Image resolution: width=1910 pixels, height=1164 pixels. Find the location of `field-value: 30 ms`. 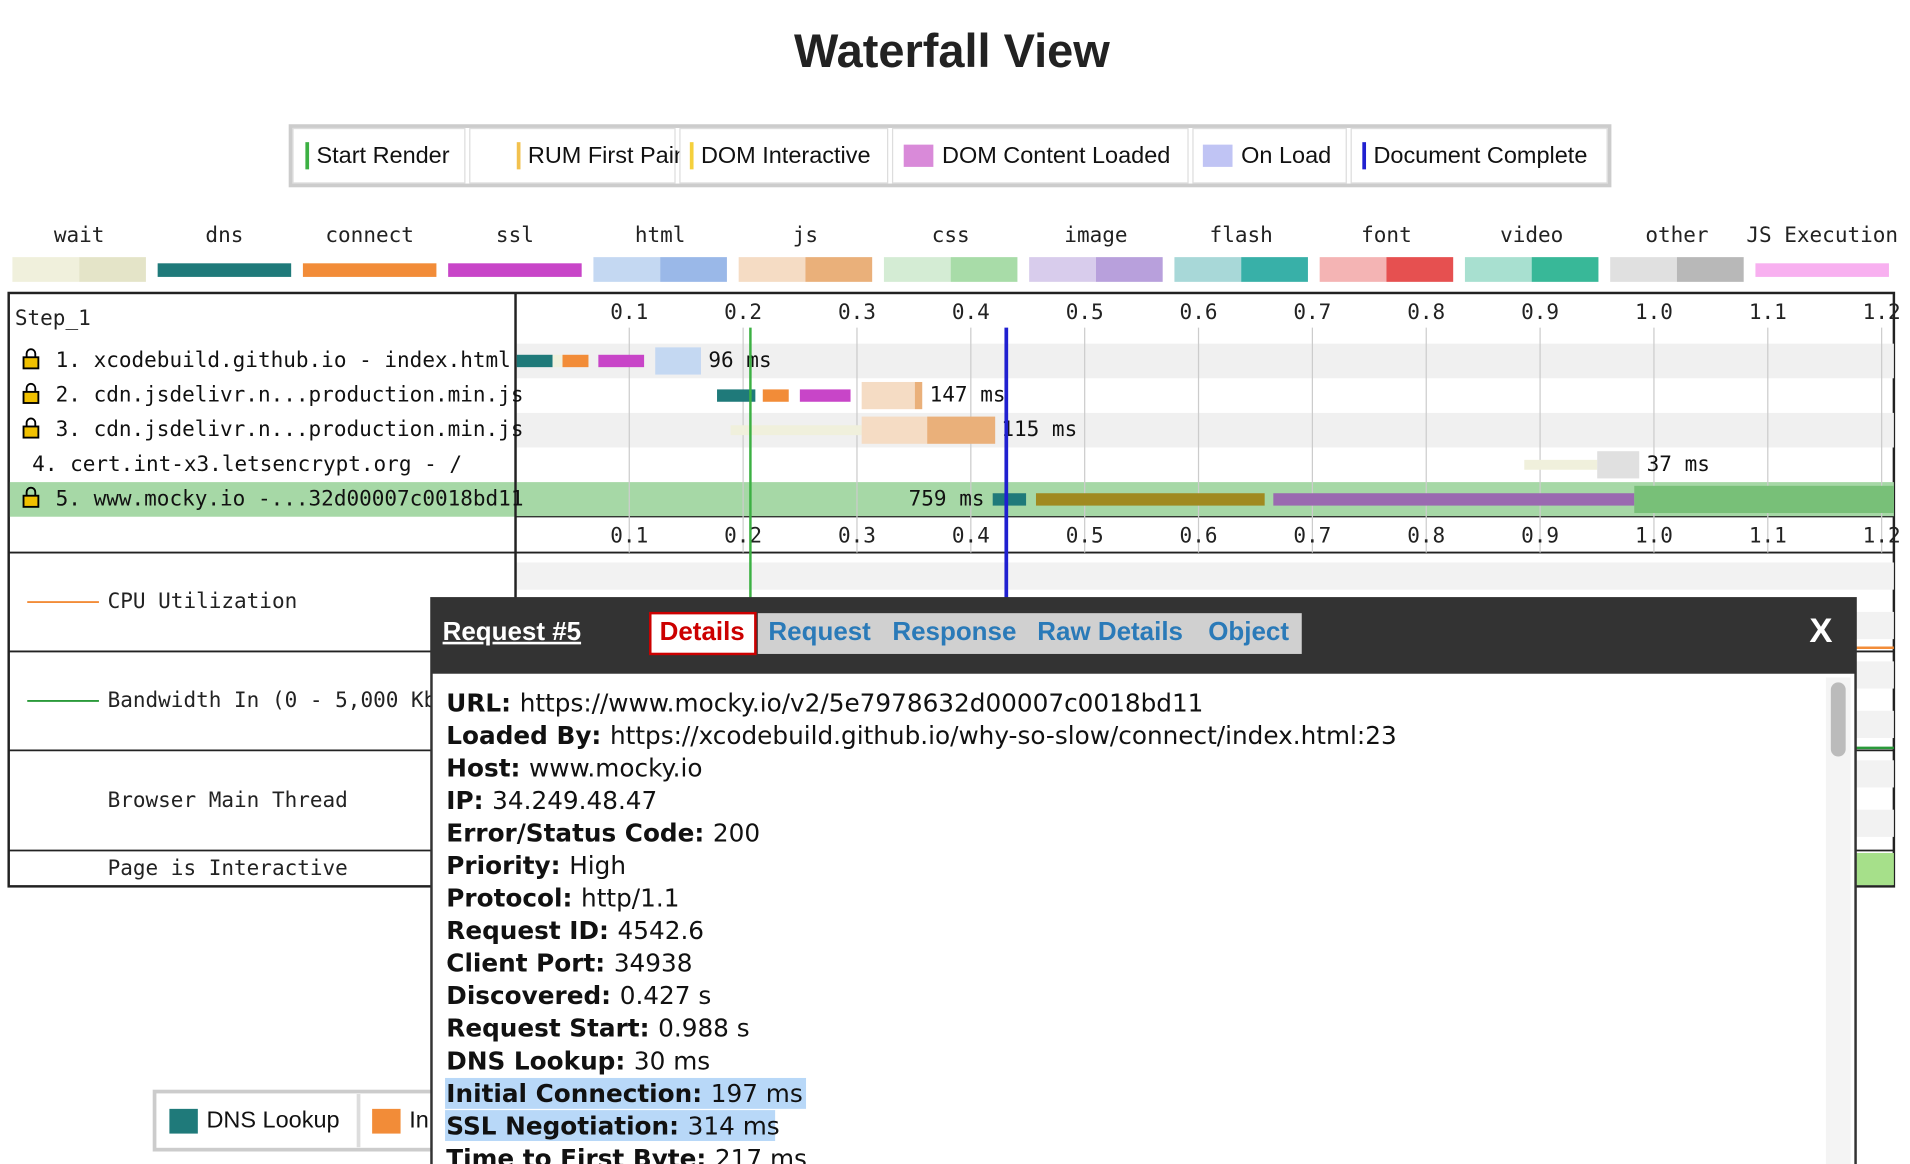

field-value: 30 ms is located at coordinates (672, 1060).